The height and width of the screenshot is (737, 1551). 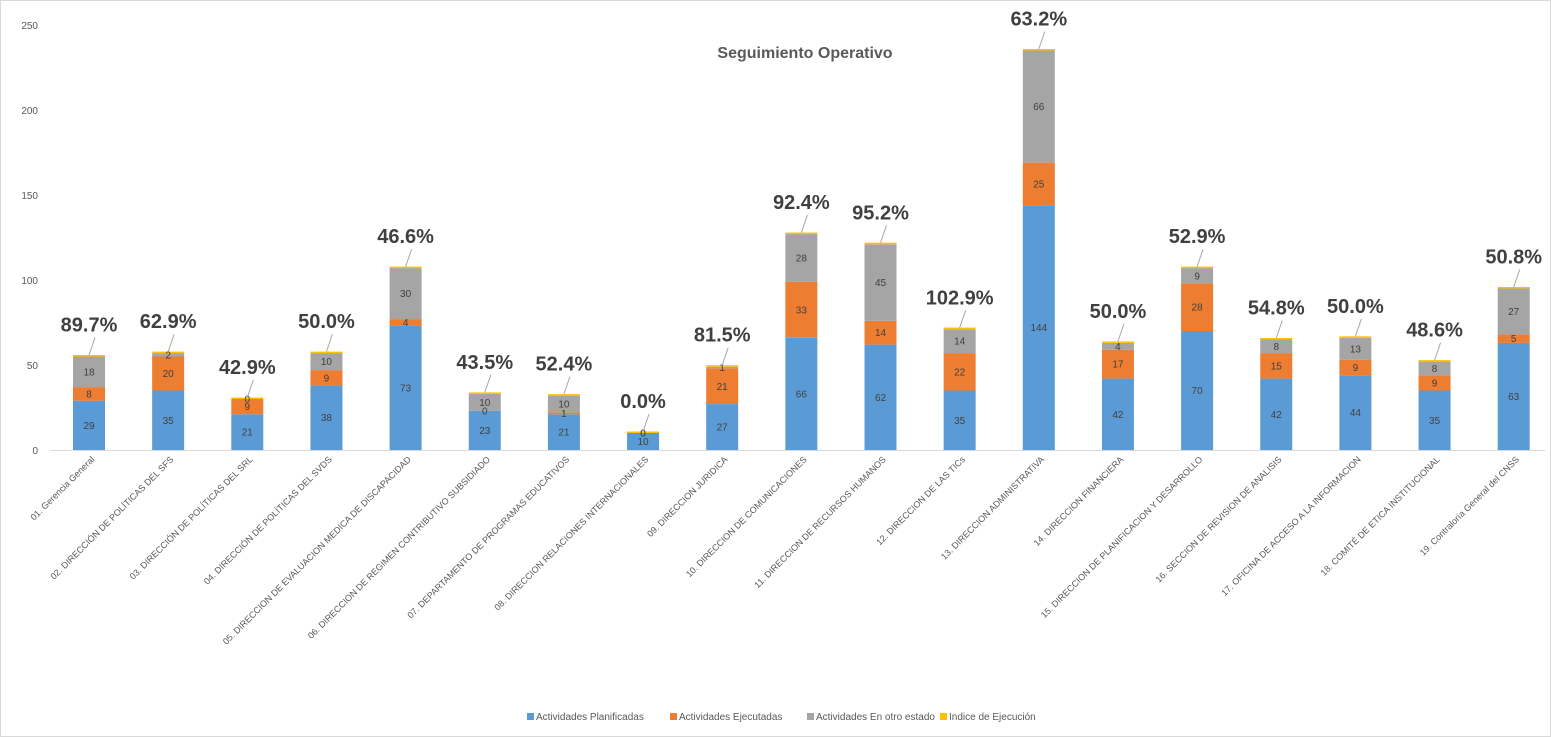 I want to click on legend-label: Indice de Ejecución, so click(x=992, y=717).